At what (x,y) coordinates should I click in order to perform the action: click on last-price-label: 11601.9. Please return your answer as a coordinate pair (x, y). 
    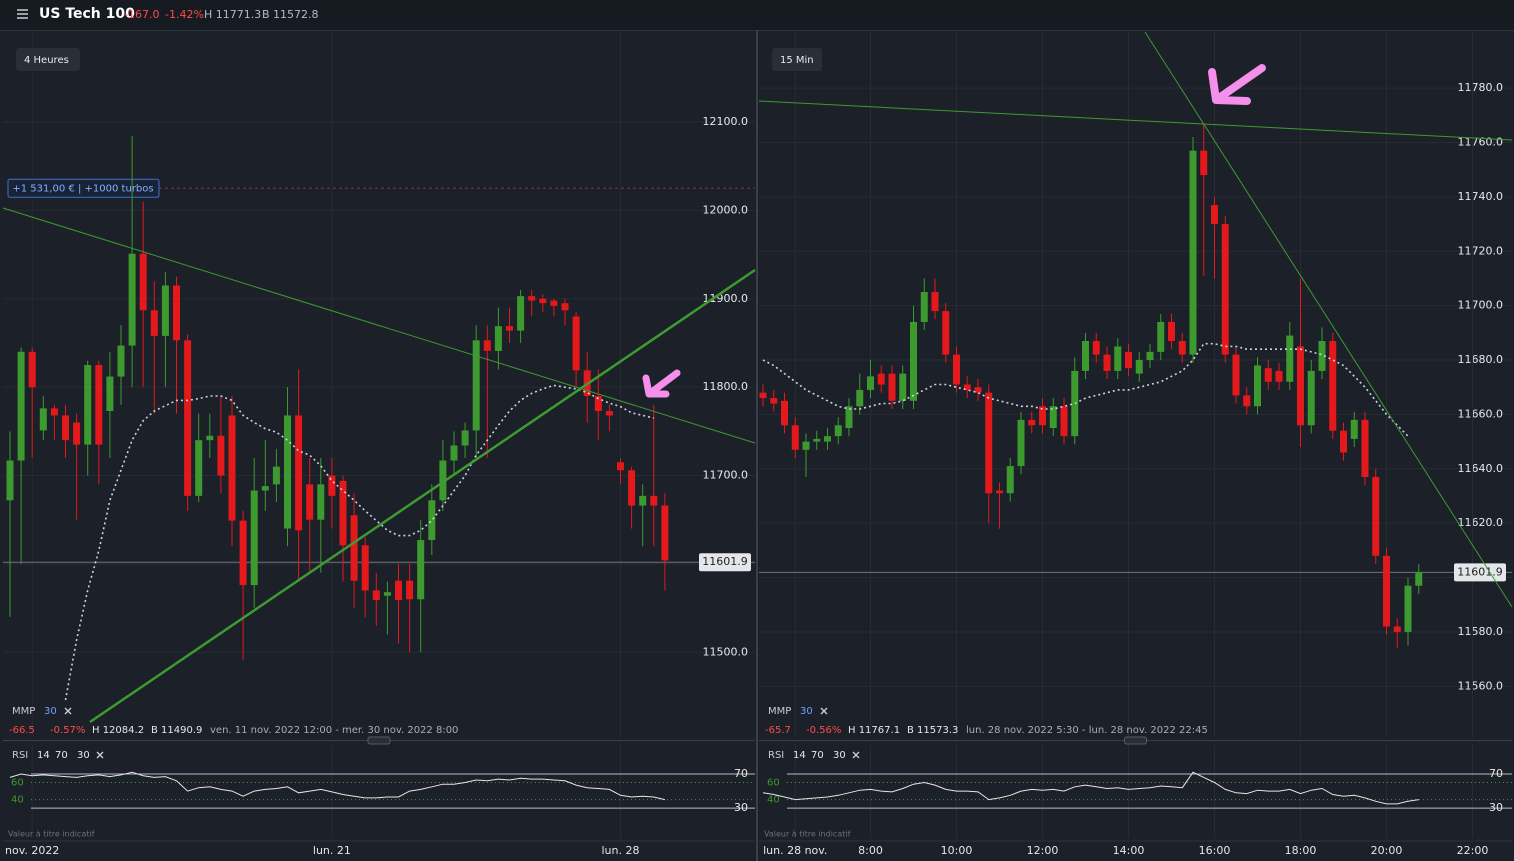
    Looking at the image, I should click on (1480, 571).